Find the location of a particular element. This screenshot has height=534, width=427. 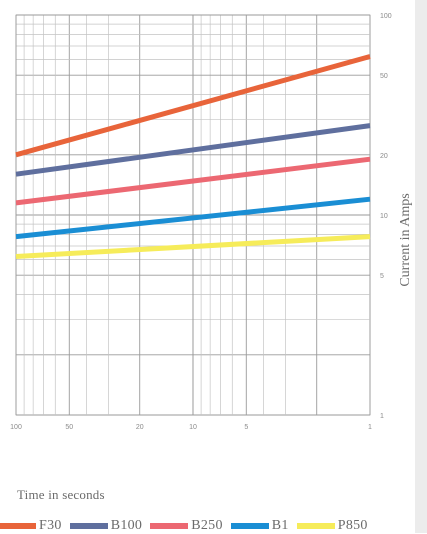

legend-item-f30: F30 is located at coordinates (31, 526).